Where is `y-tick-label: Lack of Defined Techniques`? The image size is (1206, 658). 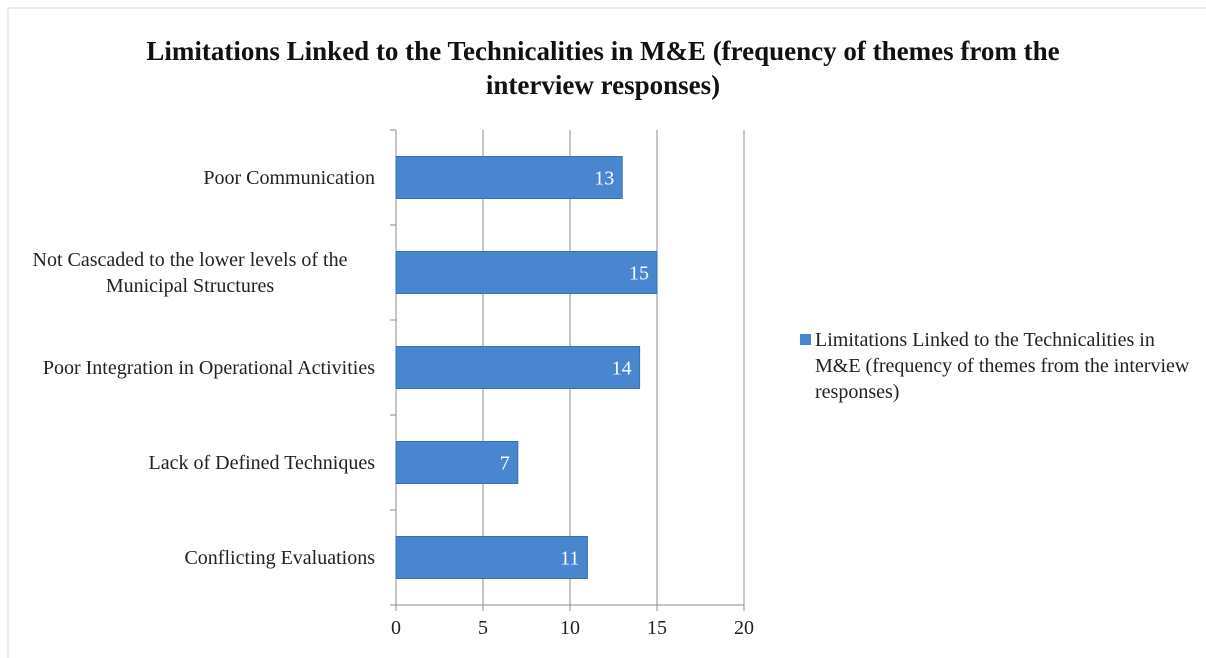
y-tick-label: Lack of Defined Techniques is located at coordinates (261, 462).